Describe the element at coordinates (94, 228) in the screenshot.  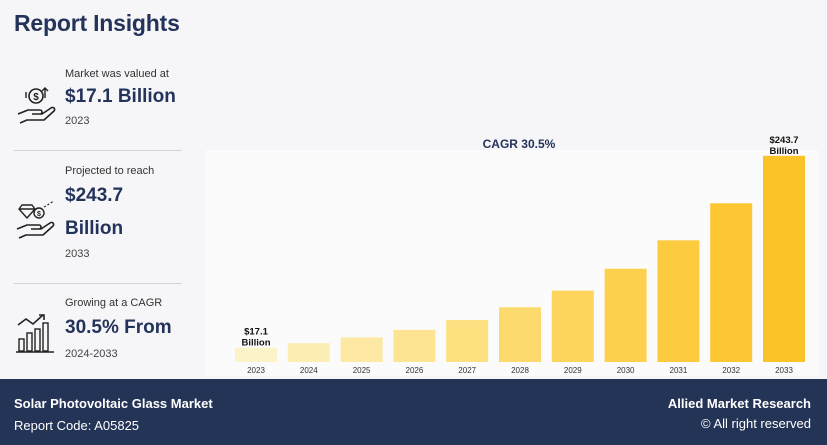
I see `projected-value-line2: Billion` at that location.